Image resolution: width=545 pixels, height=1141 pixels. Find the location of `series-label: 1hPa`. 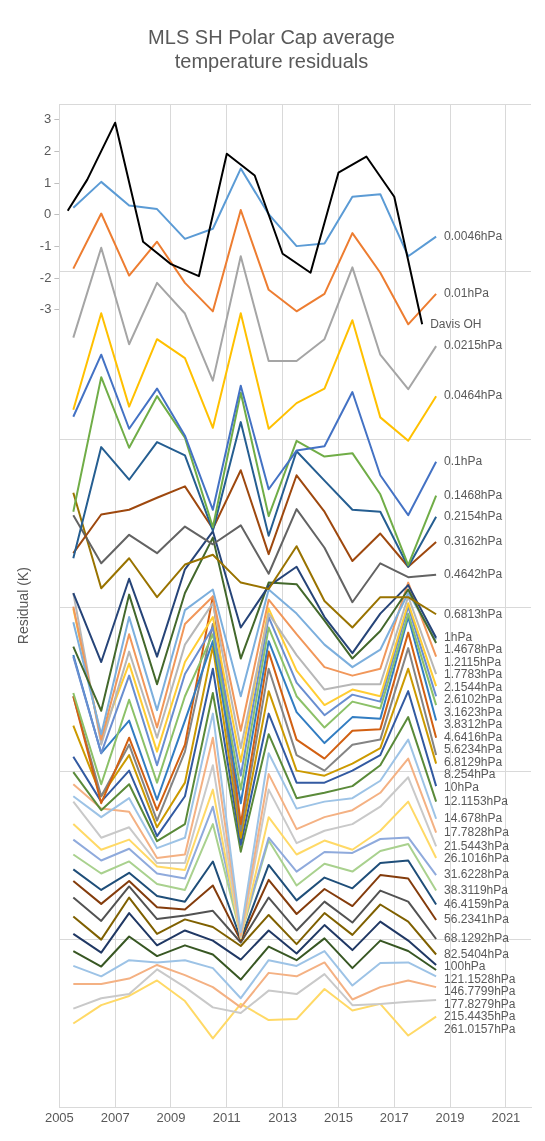

series-label: 1hPa is located at coordinates (458, 636).